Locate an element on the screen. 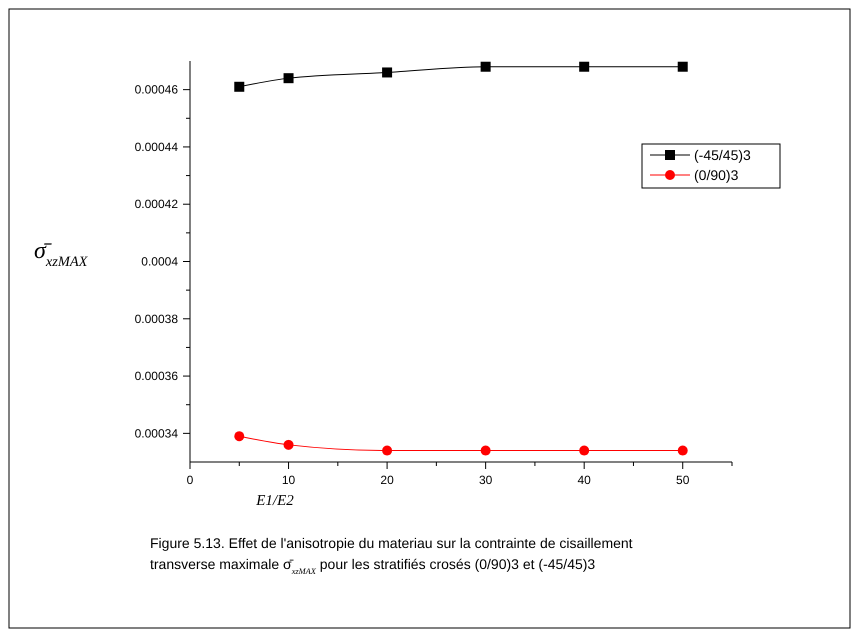 Image resolution: width=859 pixels, height=637 pixels. x-axis-title: E1/E2 is located at coordinates (274, 501).